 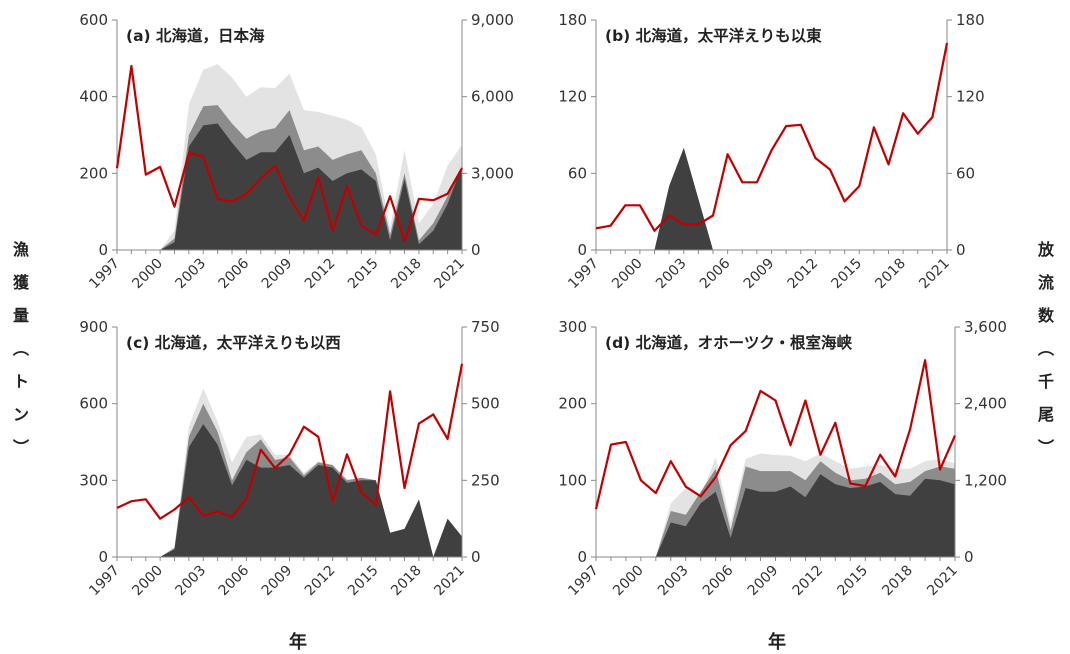 I want to click on left-y-tick-label: 900, so click(x=93, y=327).